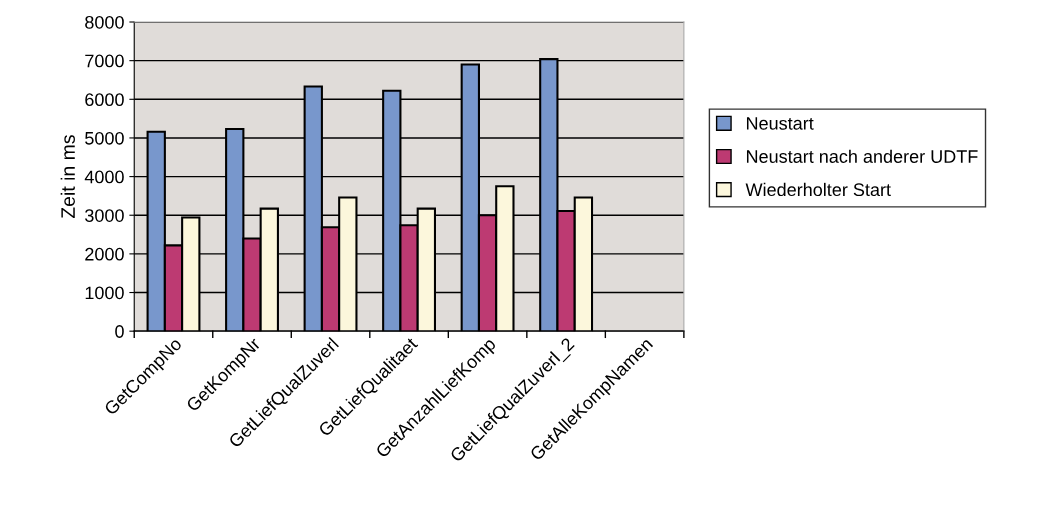  What do you see at coordinates (780, 123) in the screenshot?
I see `legend-label: Neustart` at bounding box center [780, 123].